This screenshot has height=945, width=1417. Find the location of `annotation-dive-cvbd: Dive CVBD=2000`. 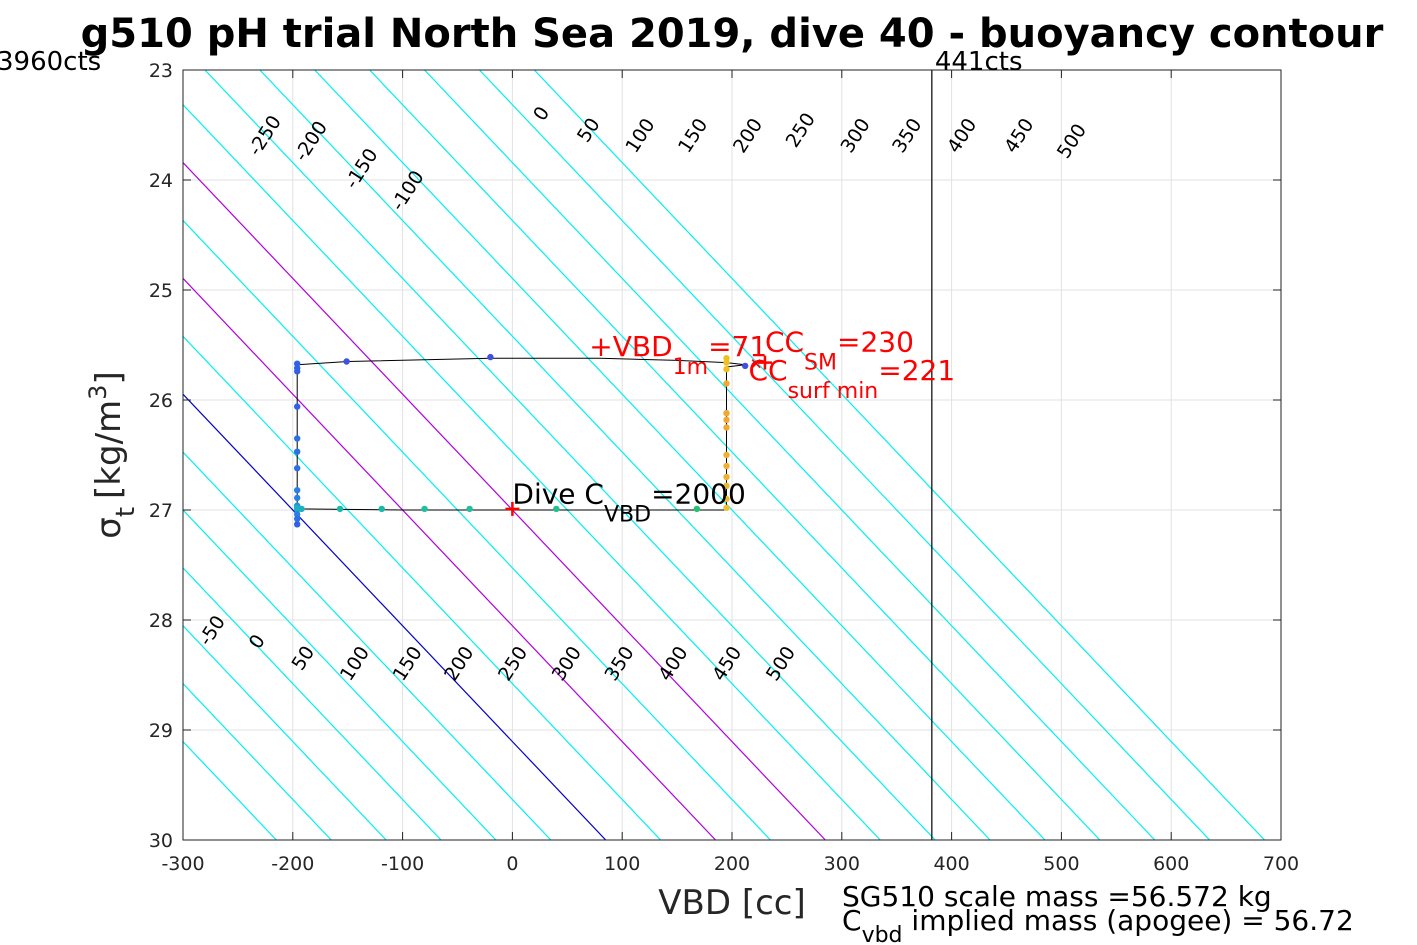

annotation-dive-cvbd: Dive CVBD=2000 is located at coordinates (628, 502).